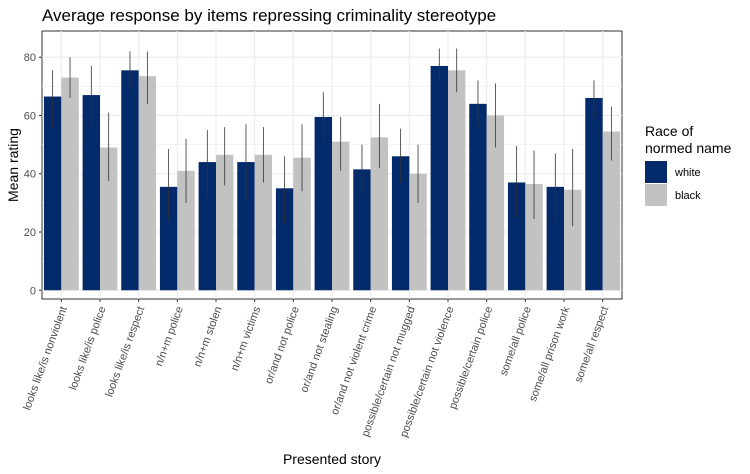  I want to click on y-tick-label: 40, so click(30, 175).